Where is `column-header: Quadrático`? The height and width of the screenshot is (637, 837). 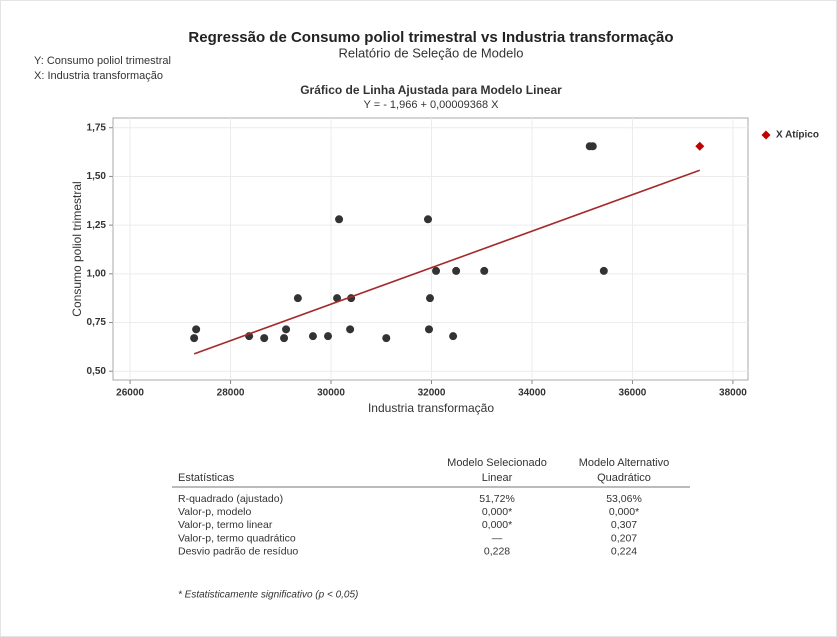
column-header: Quadrático is located at coordinates (624, 478).